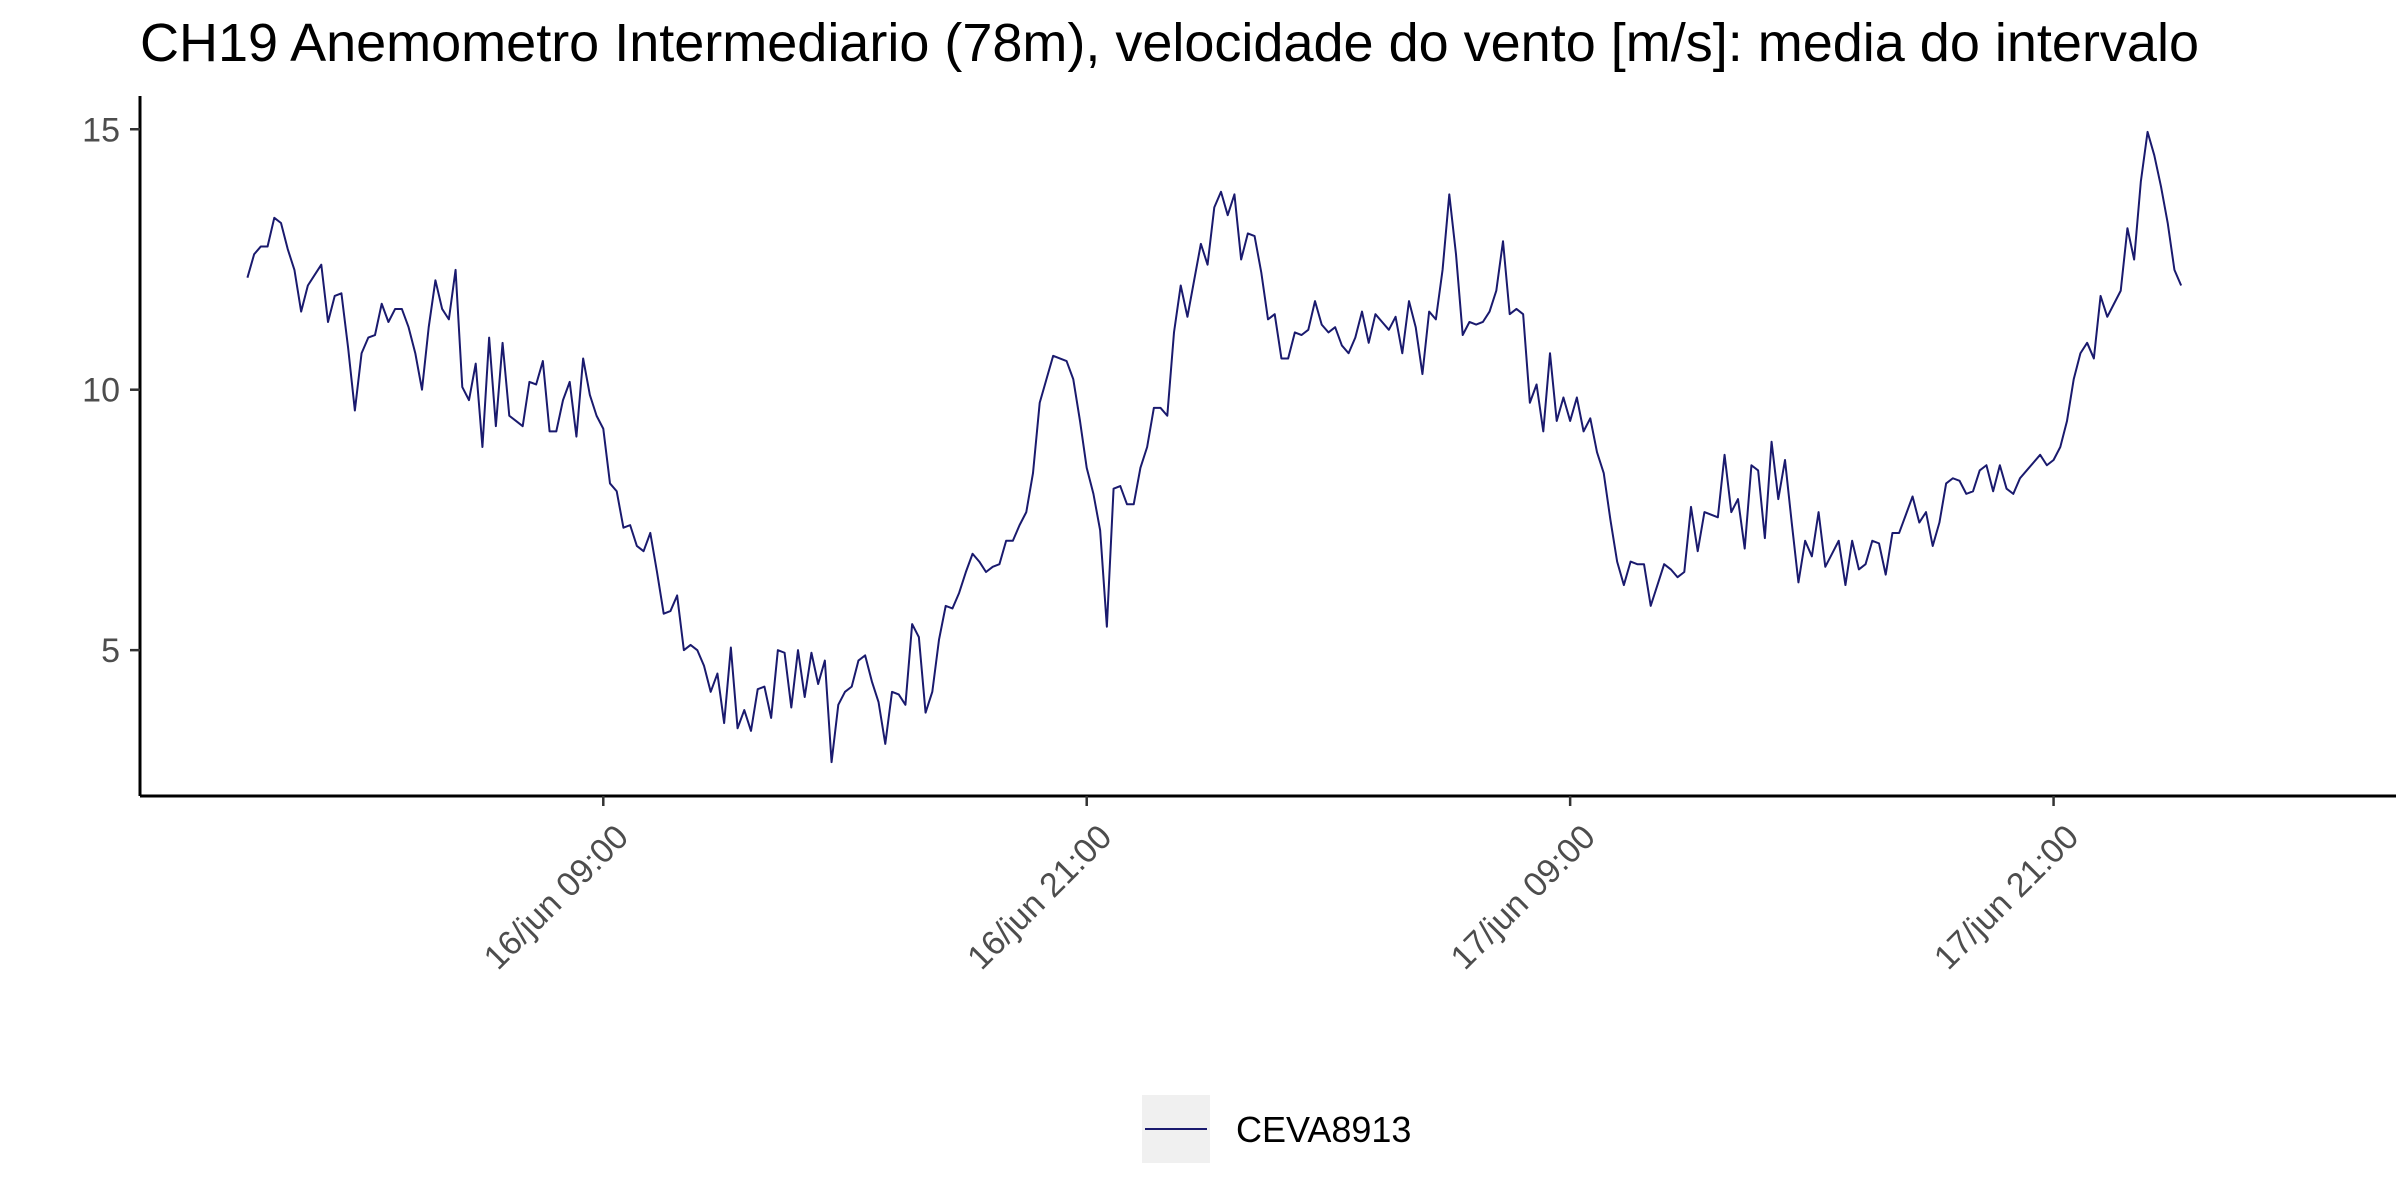 The height and width of the screenshot is (1200, 2400). What do you see at coordinates (556, 897) in the screenshot?
I see `x-tick-label: 16/jun 09:00` at bounding box center [556, 897].